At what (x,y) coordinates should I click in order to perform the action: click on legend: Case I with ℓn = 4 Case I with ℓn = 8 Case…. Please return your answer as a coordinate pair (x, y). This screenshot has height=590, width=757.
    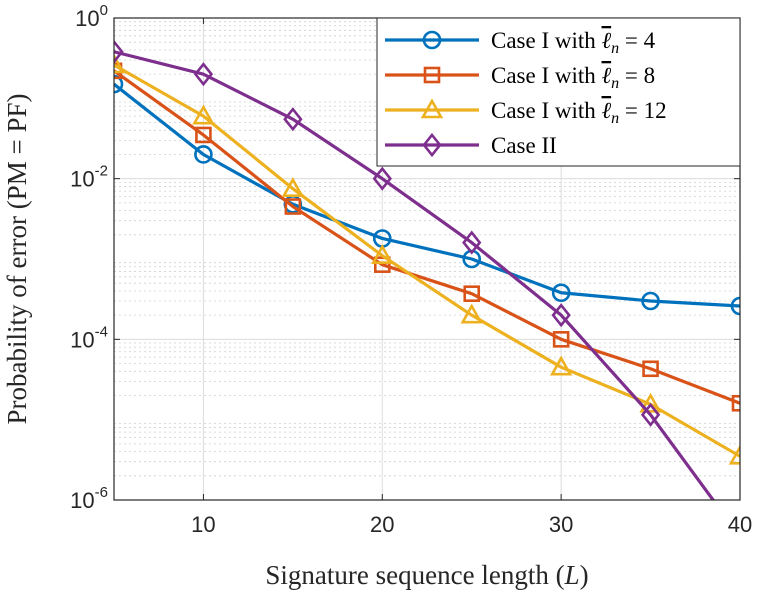
    Looking at the image, I should click on (558, 92).